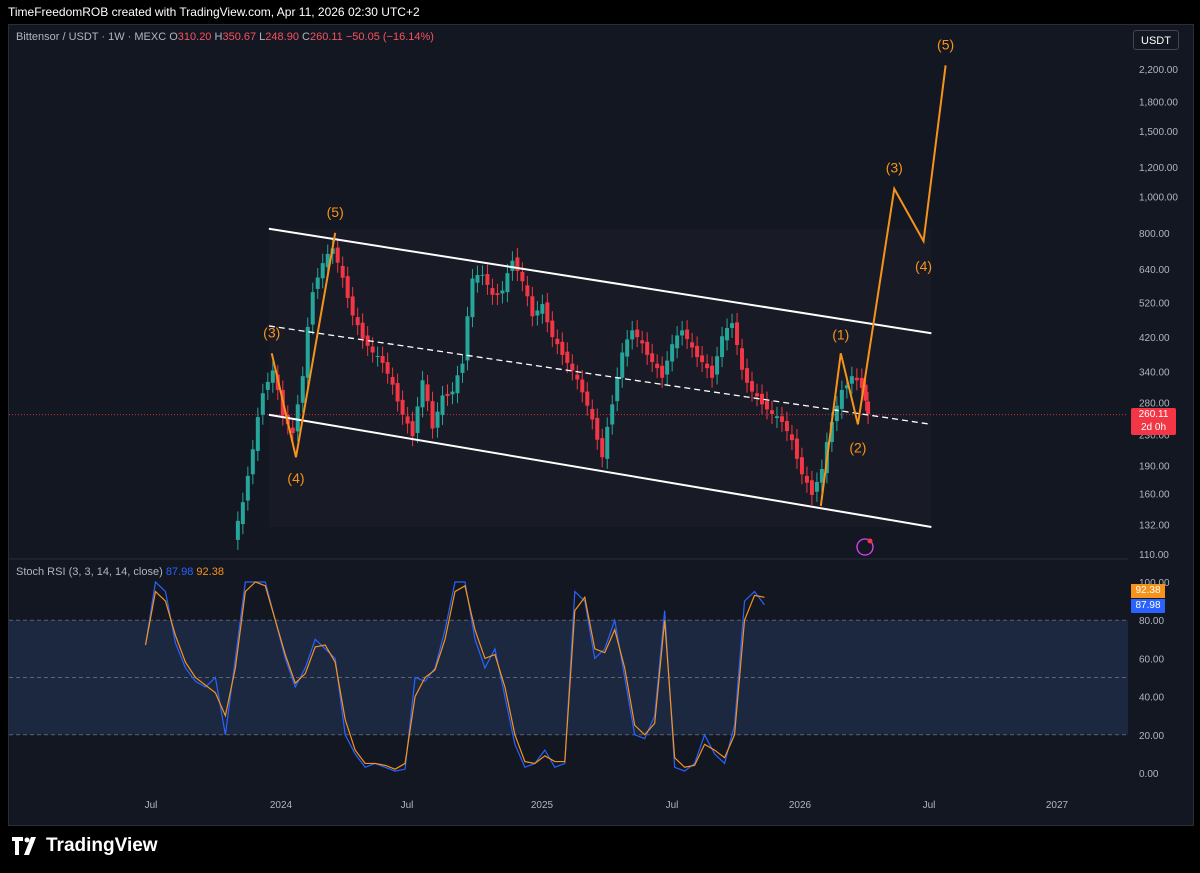  What do you see at coordinates (89, 572) in the screenshot?
I see `stoch-rsi-label: Stoch RSI (3, 3, 14, 14, close)` at bounding box center [89, 572].